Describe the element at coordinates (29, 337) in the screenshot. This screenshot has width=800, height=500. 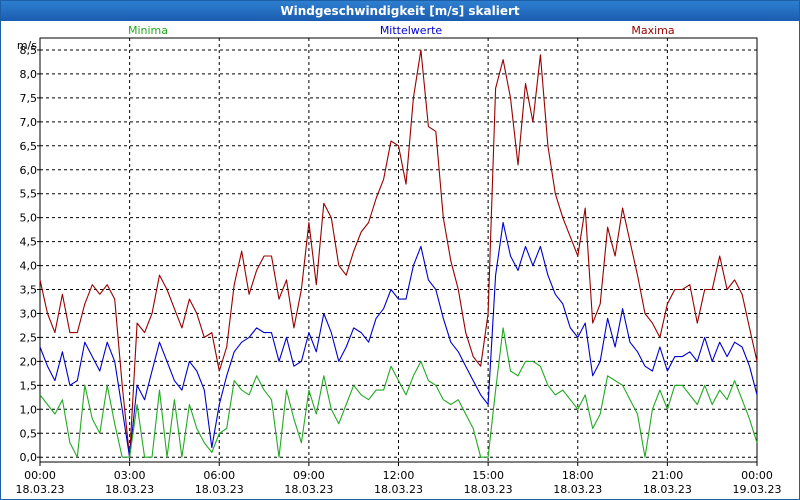
I see `y-tick-label: 2,5` at that location.